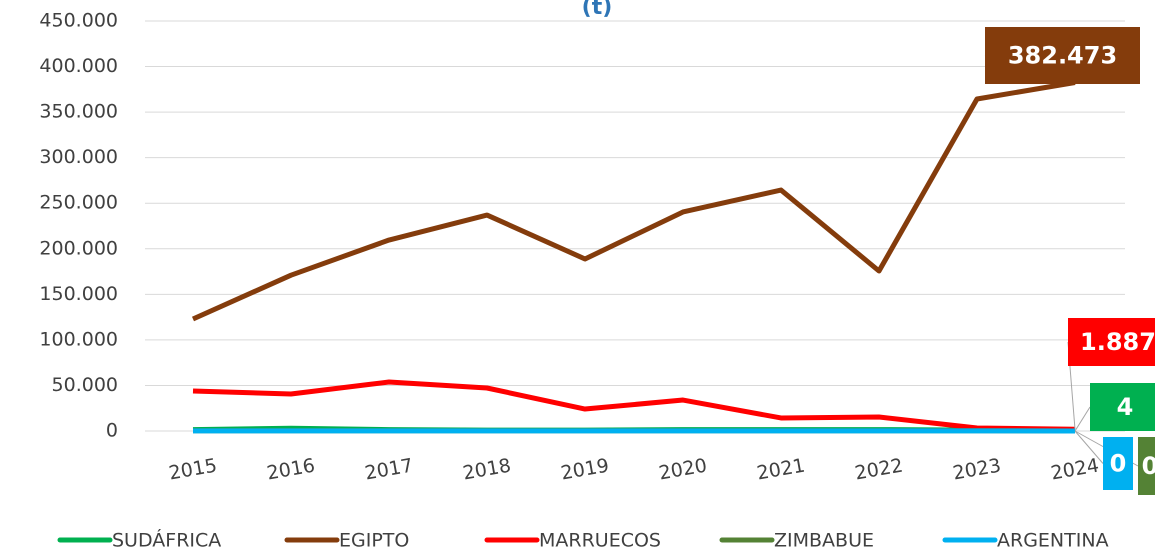  I want to click on x-tick-label: 2021, so click(780, 469).